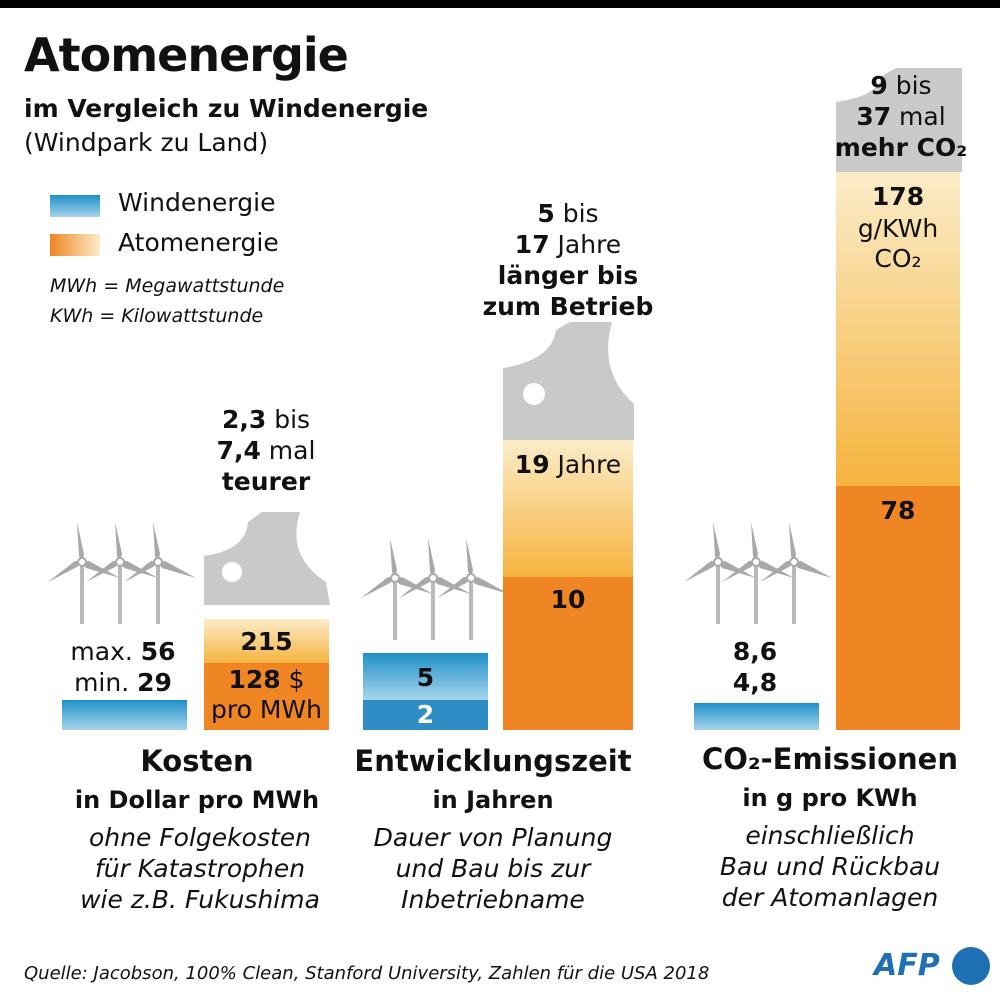 This screenshot has width=1000, height=1000. I want to click on wind-turbines-co2, so click(758, 573).